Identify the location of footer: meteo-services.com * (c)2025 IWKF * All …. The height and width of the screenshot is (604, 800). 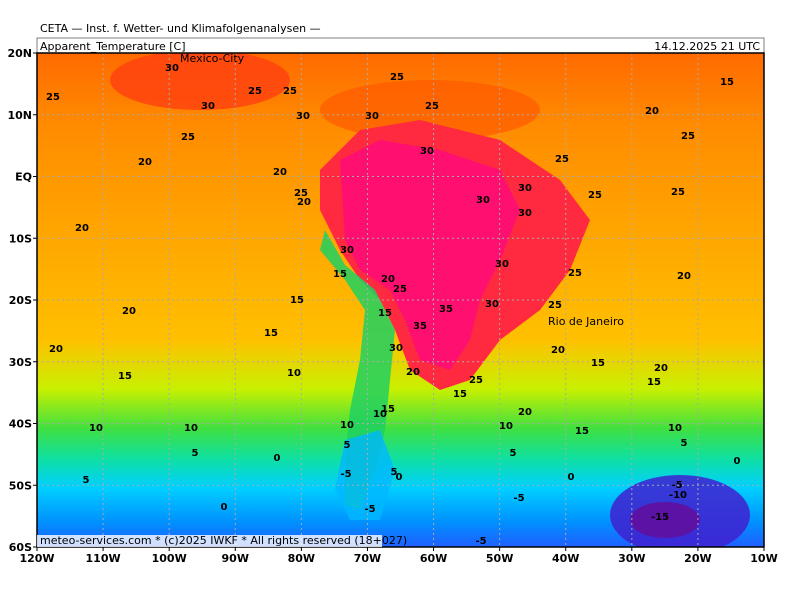
(223, 540).